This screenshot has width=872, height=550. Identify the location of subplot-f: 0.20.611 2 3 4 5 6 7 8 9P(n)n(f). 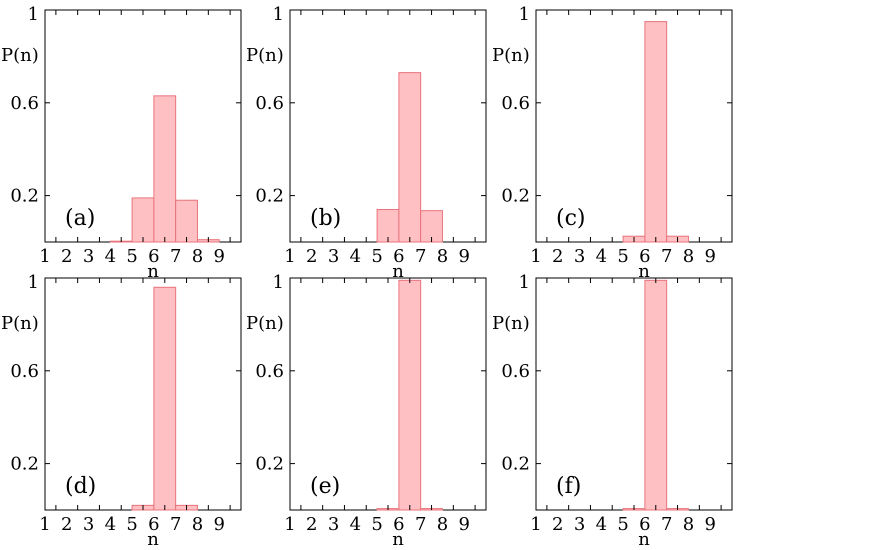
(612, 411).